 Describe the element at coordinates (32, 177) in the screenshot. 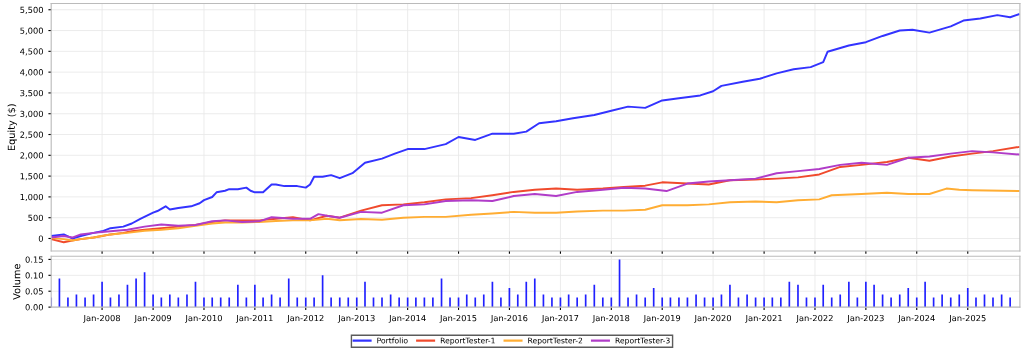

I see `y-tick-label: 1,500` at that location.